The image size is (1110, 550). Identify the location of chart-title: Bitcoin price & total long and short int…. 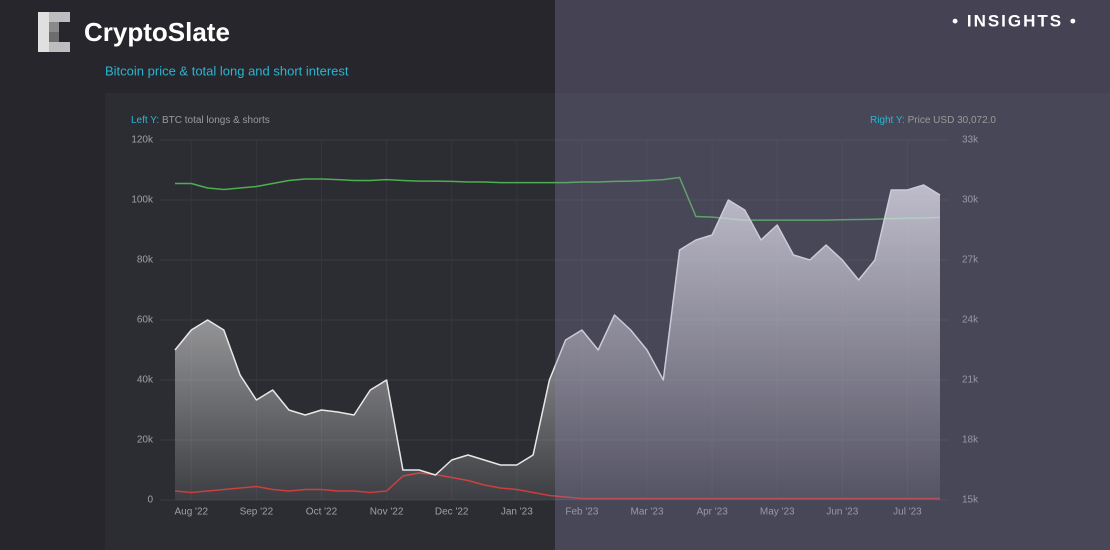
(227, 70).